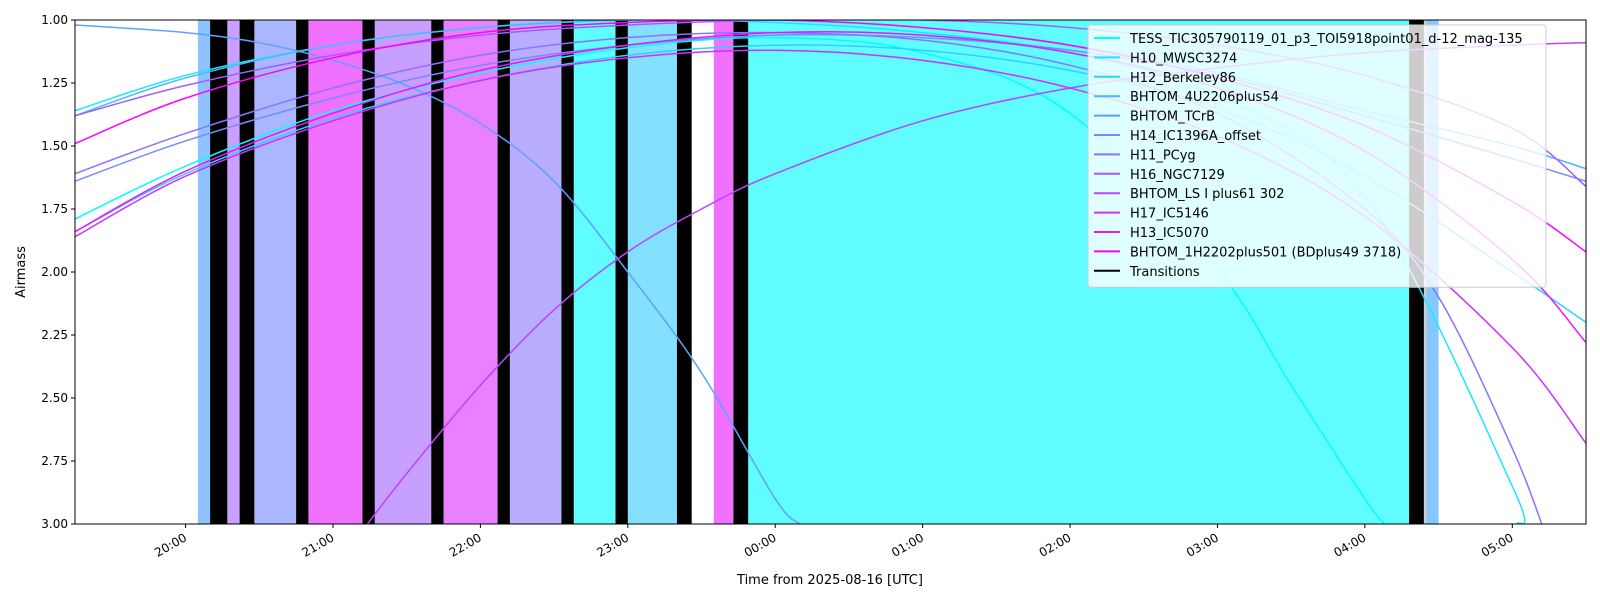 The image size is (1600, 600). I want to click on y-tick-label-3: 1.75, so click(54, 209).